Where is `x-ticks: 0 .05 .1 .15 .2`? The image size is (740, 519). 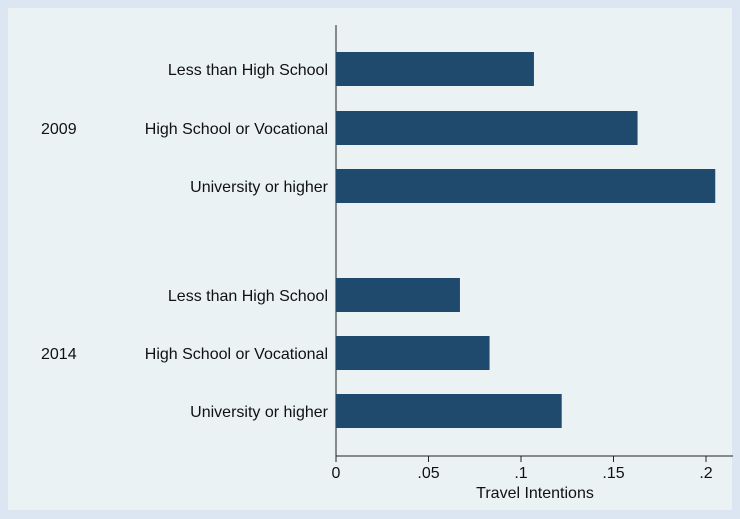
x-ticks: 0 .05 .1 .15 .2 is located at coordinates (522, 469).